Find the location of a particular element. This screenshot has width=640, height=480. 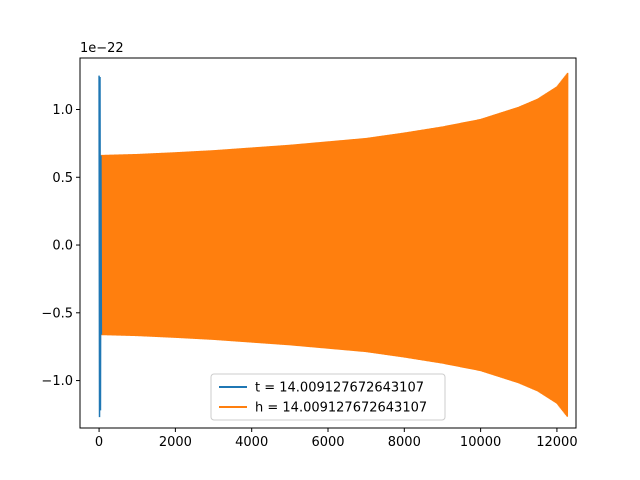

x-tick-label: 6000 is located at coordinates (327, 442).